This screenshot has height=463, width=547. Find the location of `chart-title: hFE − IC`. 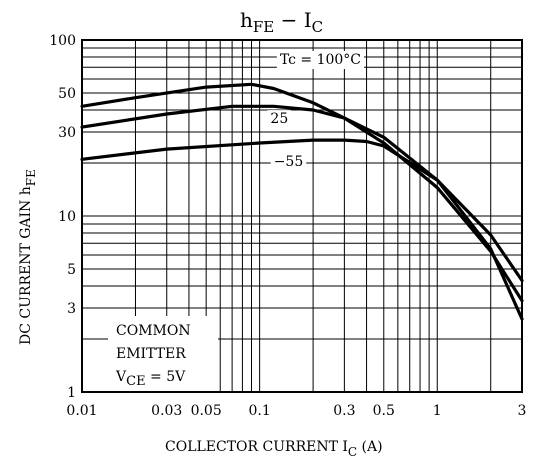

chart-title: hFE − IC is located at coordinates (281, 22).